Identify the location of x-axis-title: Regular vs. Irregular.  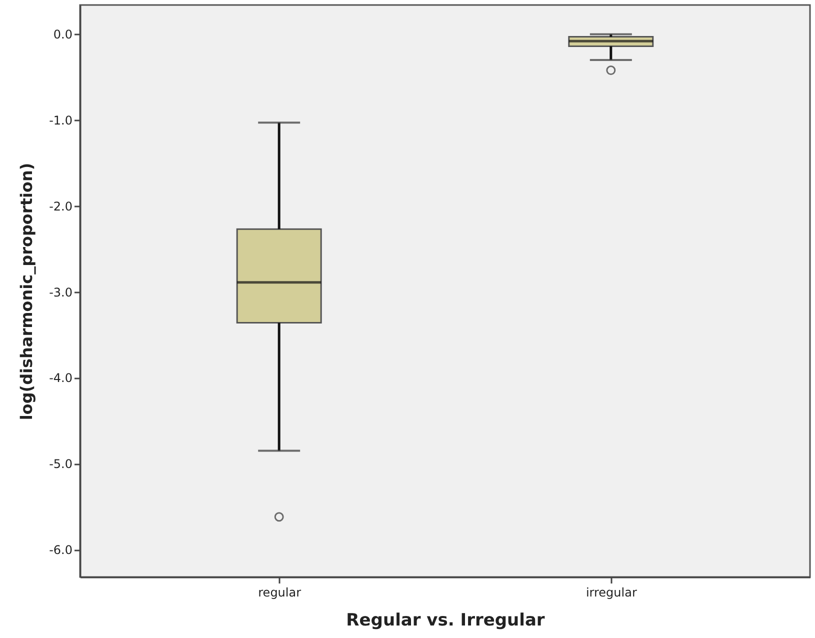
(446, 620).